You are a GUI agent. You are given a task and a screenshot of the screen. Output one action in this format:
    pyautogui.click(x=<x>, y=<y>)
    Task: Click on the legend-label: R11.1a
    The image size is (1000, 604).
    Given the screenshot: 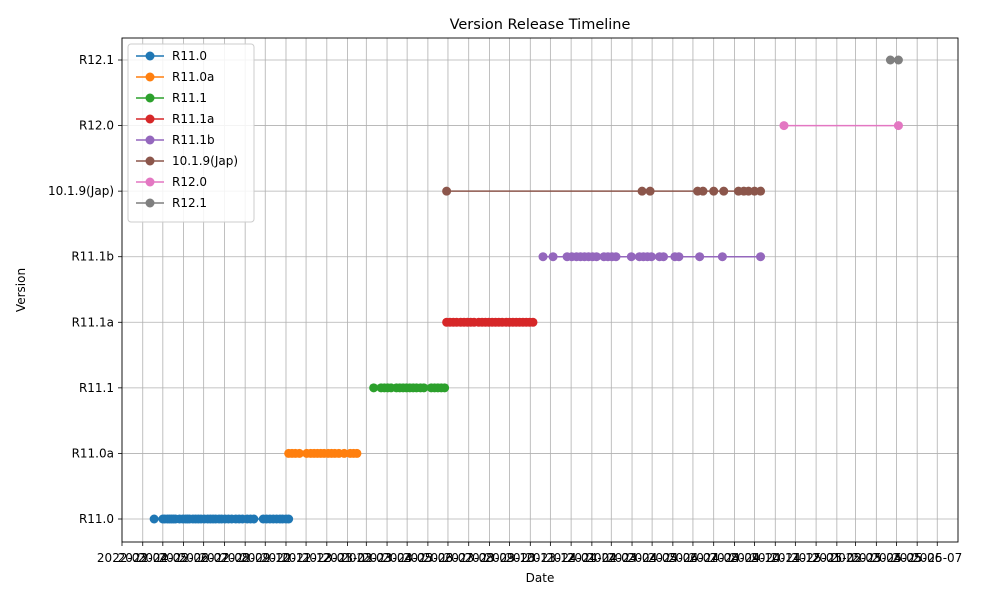 What is the action you would take?
    pyautogui.click(x=193, y=119)
    